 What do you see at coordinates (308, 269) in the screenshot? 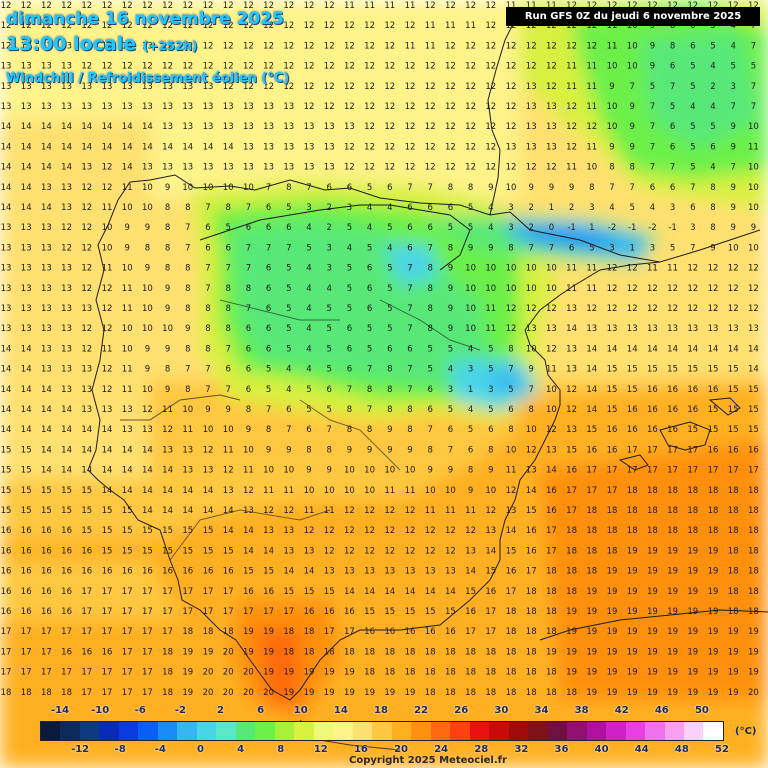
I see `grid-value: 4` at bounding box center [308, 269].